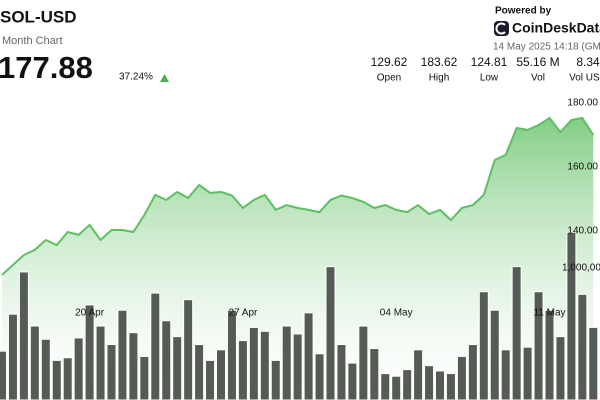 Image resolution: width=600 pixels, height=400 pixels. I want to click on y-tick-label: 140.00, so click(582, 231).